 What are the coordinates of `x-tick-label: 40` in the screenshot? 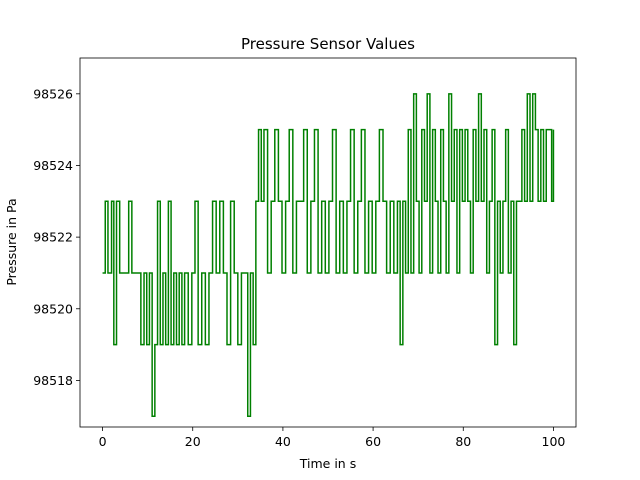 It's located at (283, 441).